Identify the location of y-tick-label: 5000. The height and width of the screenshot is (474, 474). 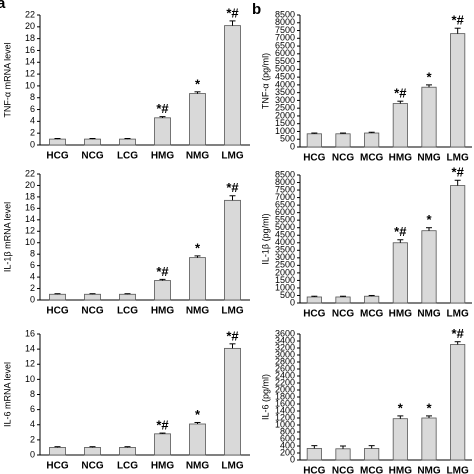
(285, 69).